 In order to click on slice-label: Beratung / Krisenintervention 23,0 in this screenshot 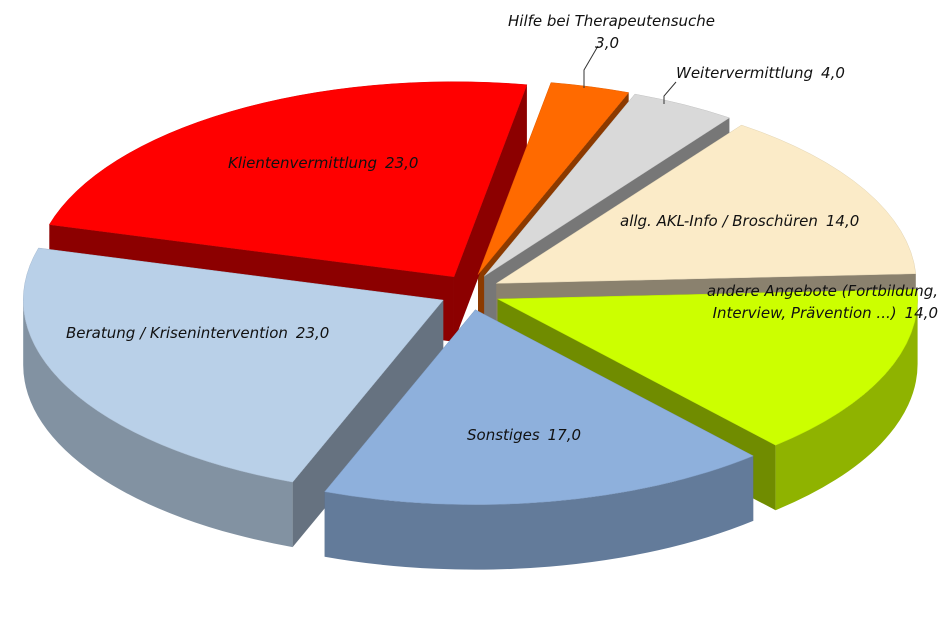, I will do `click(197, 333)`.